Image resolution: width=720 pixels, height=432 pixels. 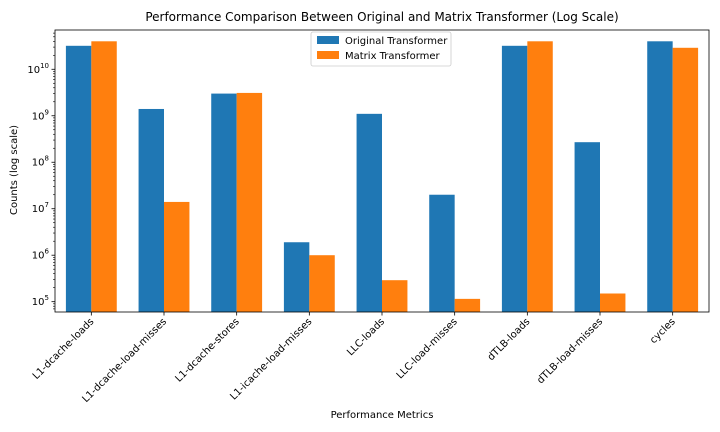 What do you see at coordinates (613, 302) in the screenshot?
I see `bar-matrix-dtlb-load-misses` at bounding box center [613, 302].